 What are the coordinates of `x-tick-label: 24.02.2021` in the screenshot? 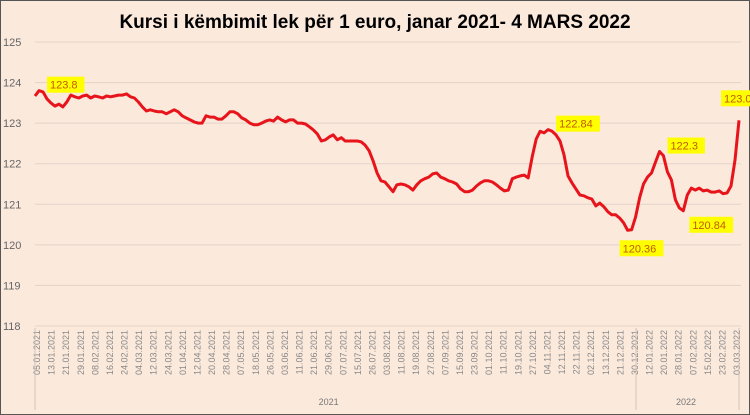 It's located at (125, 352).